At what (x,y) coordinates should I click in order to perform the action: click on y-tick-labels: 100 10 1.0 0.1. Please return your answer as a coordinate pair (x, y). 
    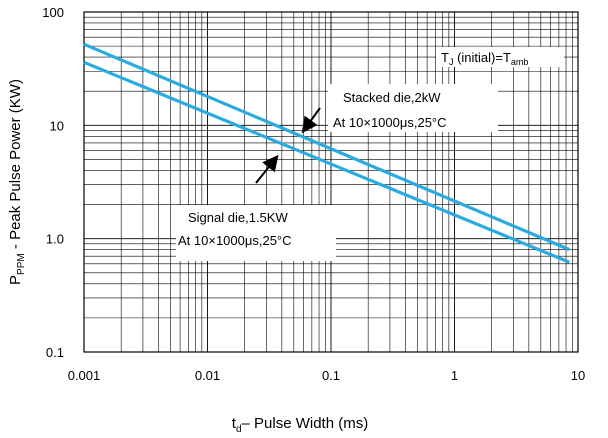
    Looking at the image, I should click on (53, 182).